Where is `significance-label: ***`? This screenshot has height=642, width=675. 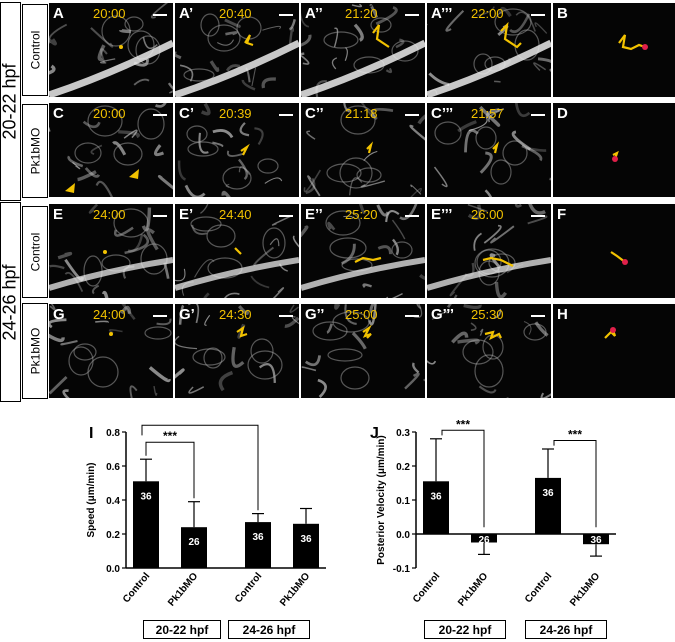 significance-label: *** is located at coordinates (200, 423).